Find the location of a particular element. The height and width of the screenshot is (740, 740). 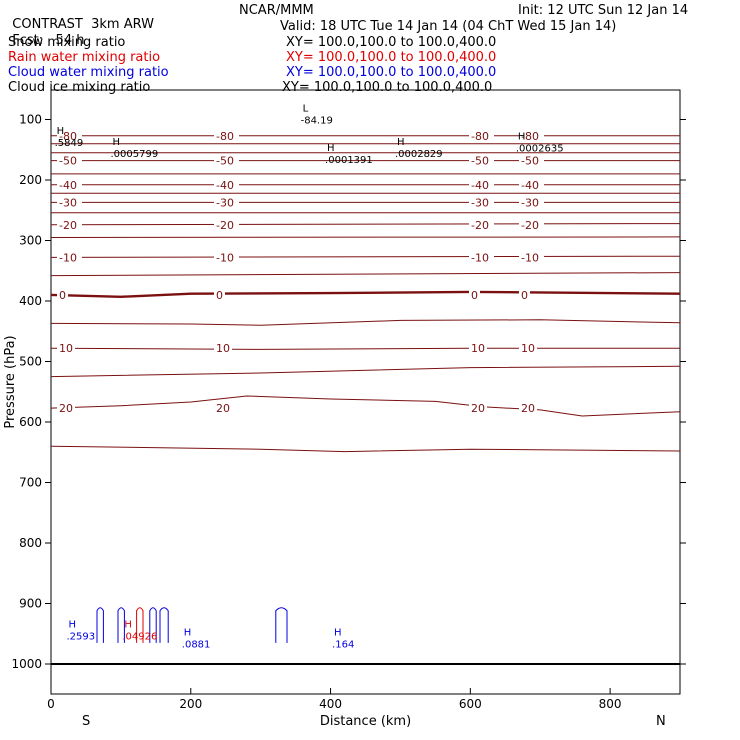

contour-label-10-2: 10 is located at coordinates (478, 348).